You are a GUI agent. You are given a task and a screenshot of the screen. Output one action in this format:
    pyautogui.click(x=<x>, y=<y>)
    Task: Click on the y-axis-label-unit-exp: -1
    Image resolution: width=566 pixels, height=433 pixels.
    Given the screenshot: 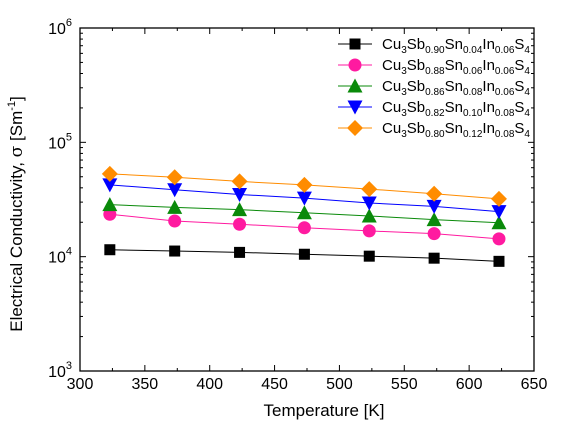 What is the action you would take?
    pyautogui.click(x=12, y=106)
    